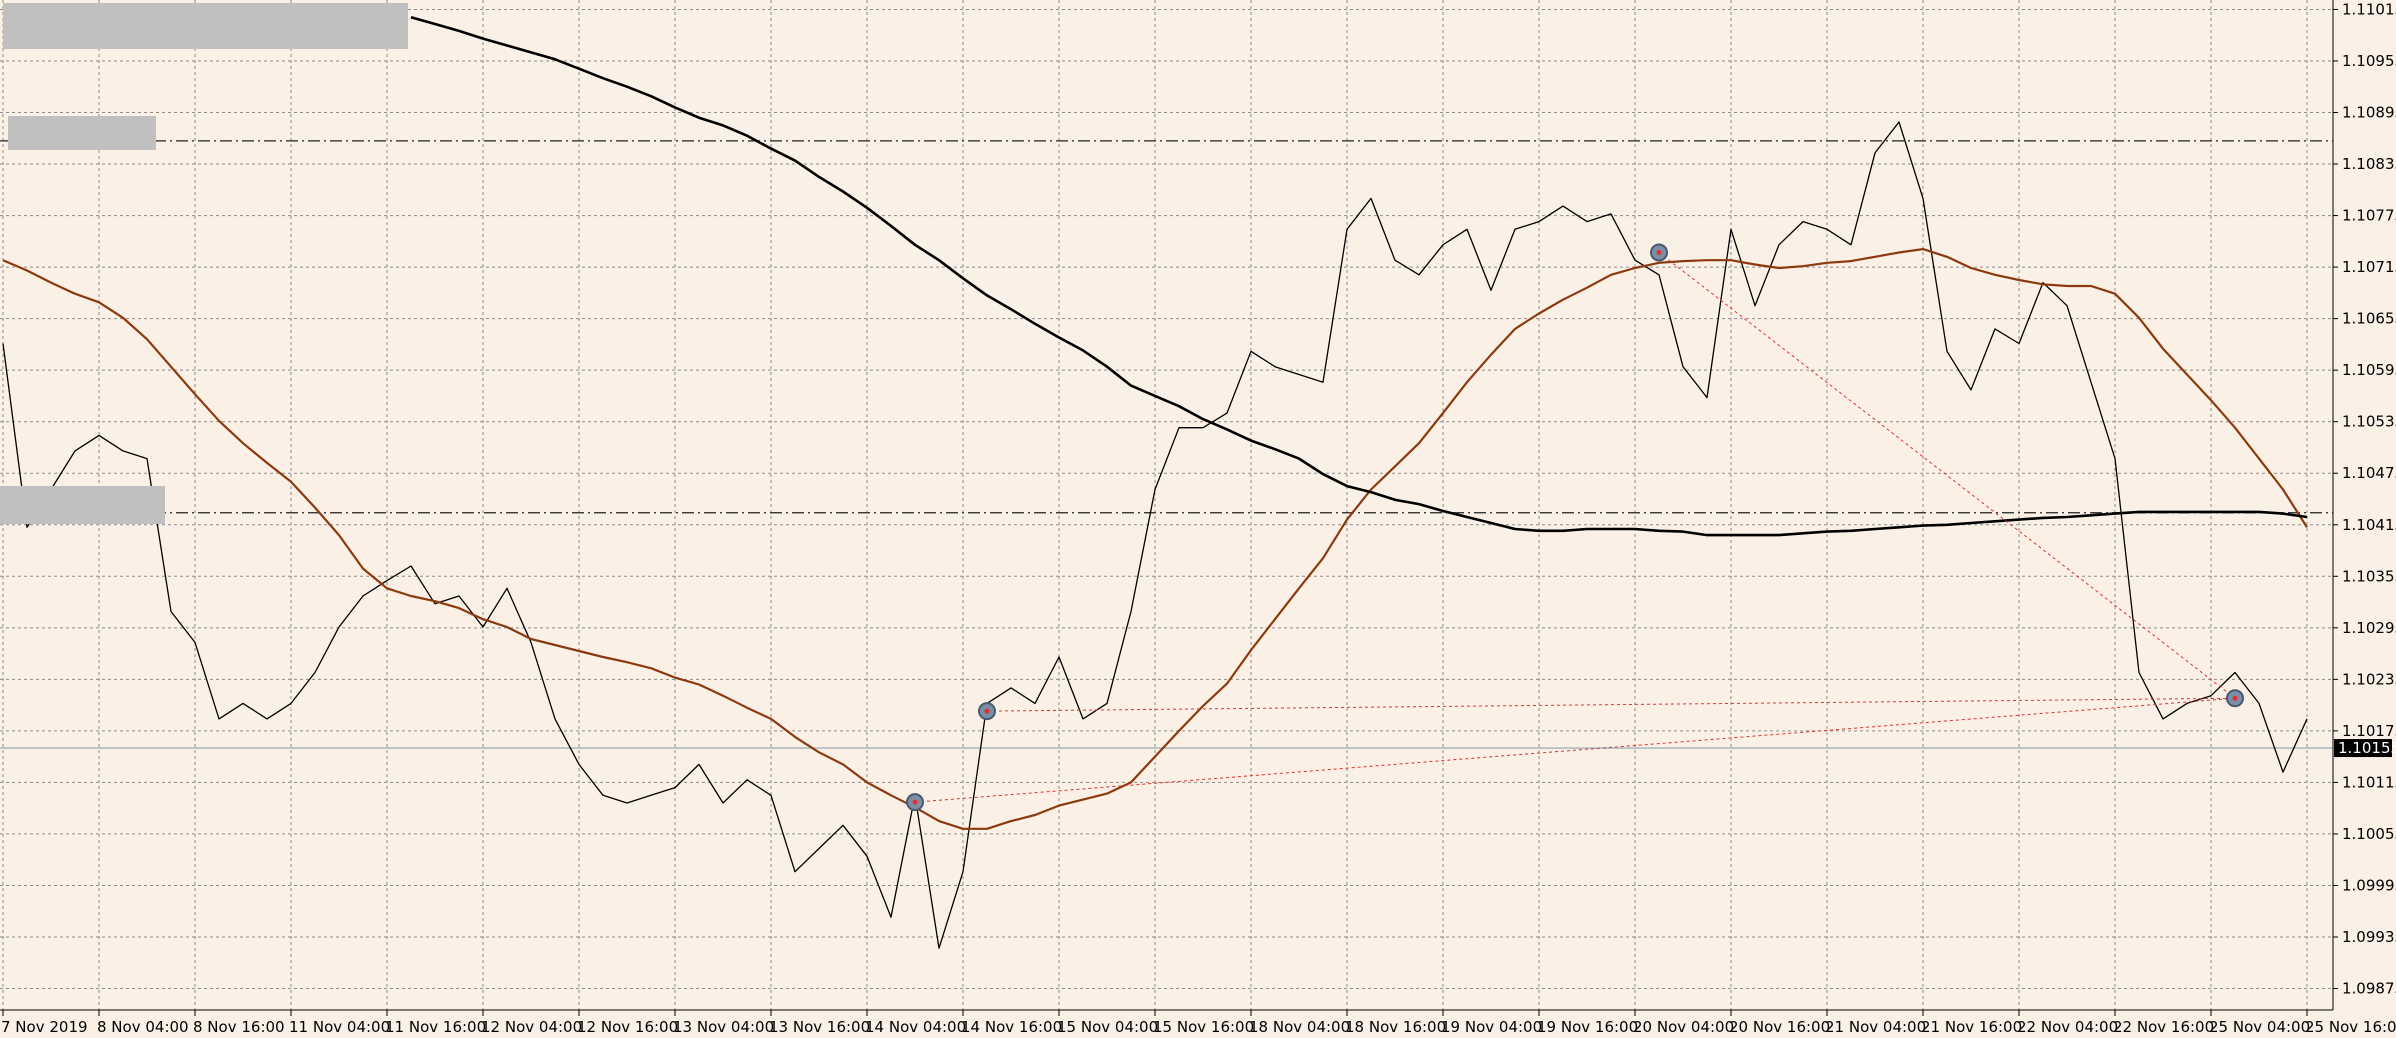 Image resolution: width=2396 pixels, height=1038 pixels. Describe the element at coordinates (2369, 885) in the screenshot. I see `y-tick-label: 1.09995` at that location.